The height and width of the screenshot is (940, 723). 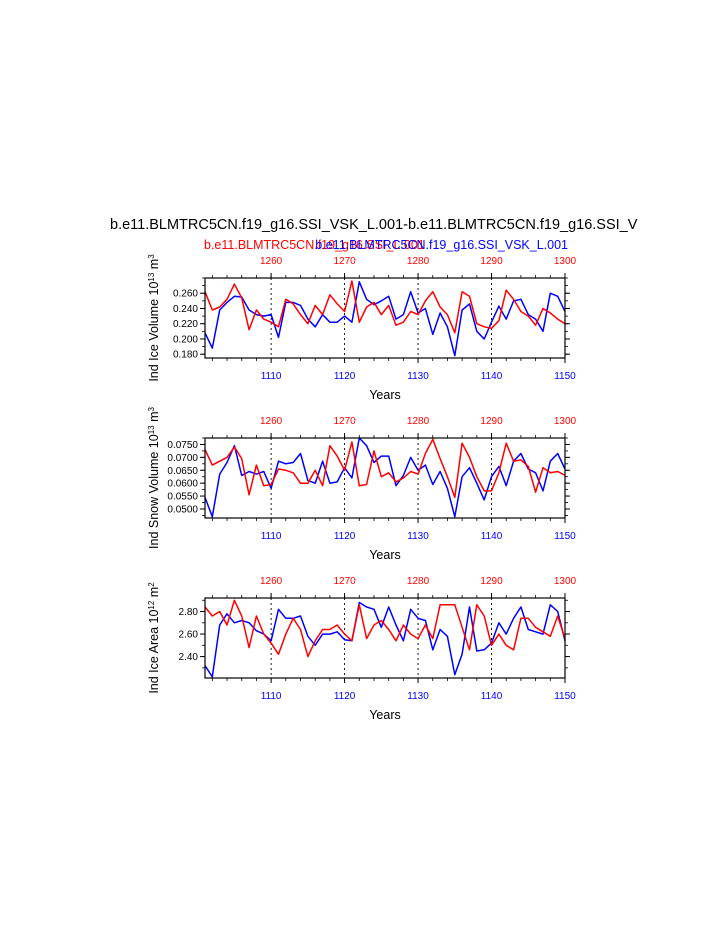 I want to click on y-tick-label: 2.60, so click(x=189, y=635).